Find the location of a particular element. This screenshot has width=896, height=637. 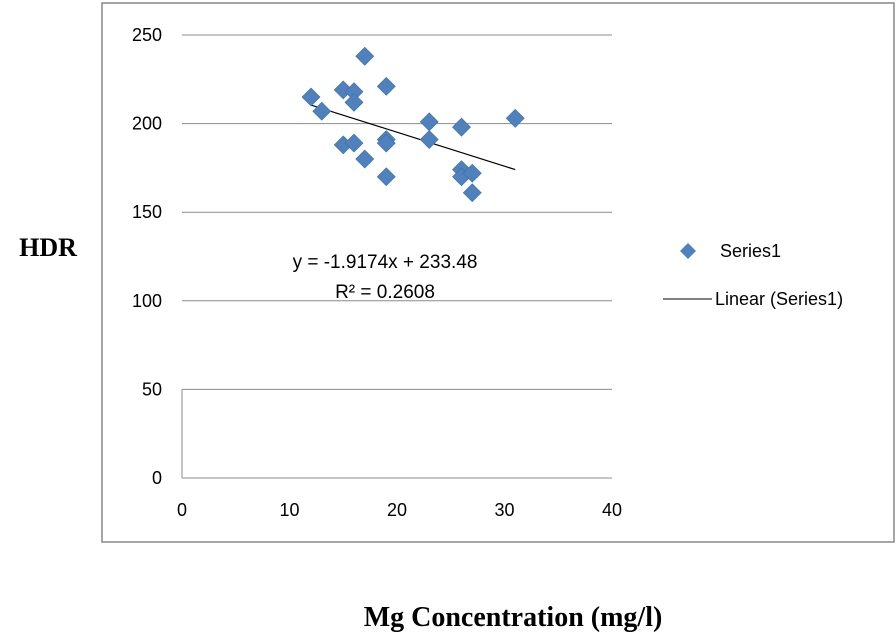

trendline is located at coordinates (413, 137).